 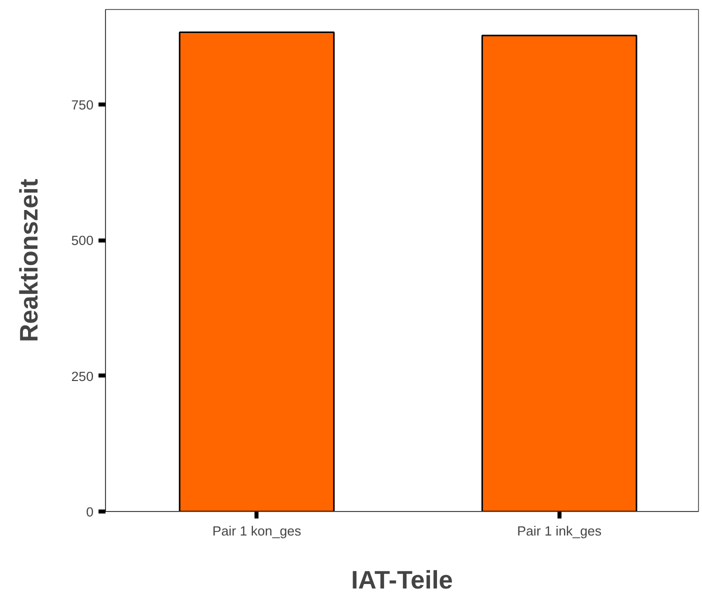 What do you see at coordinates (82, 240) in the screenshot?
I see `y-tick-label: 500` at bounding box center [82, 240].